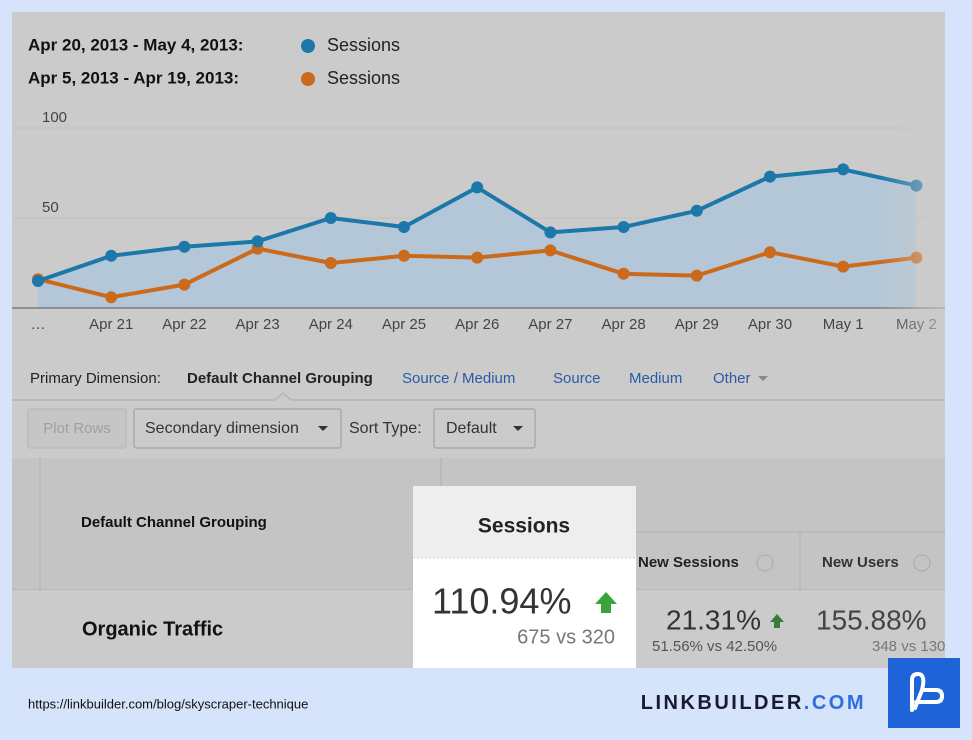  I want to click on brand-suffix: .COM, so click(835, 703).